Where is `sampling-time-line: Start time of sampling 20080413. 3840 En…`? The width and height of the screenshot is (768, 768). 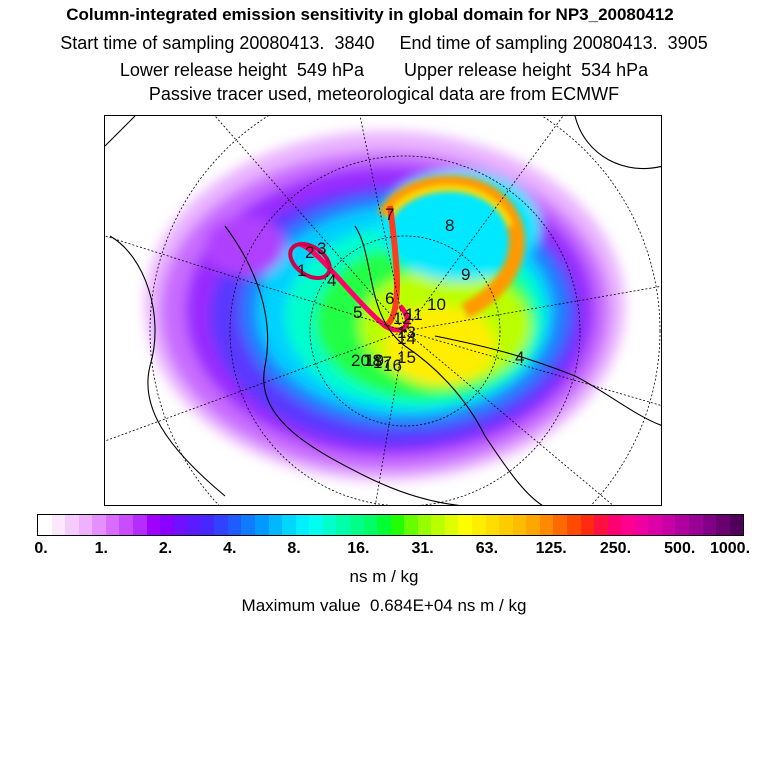 sampling-time-line: Start time of sampling 20080413. 3840 En… is located at coordinates (384, 43).